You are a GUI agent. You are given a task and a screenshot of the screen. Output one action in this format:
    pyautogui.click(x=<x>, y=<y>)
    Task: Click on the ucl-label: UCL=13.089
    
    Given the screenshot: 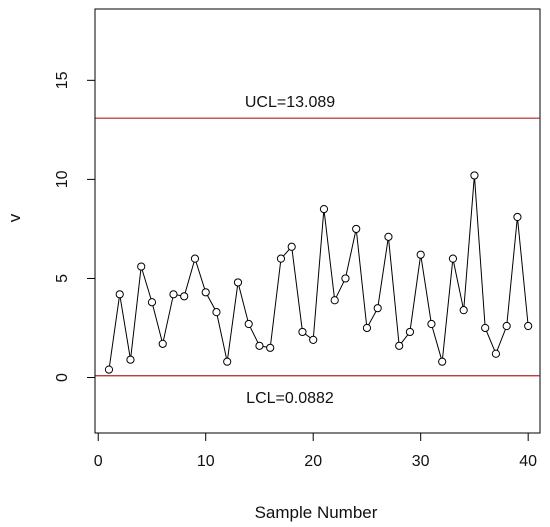 What is the action you would take?
    pyautogui.click(x=290, y=102)
    